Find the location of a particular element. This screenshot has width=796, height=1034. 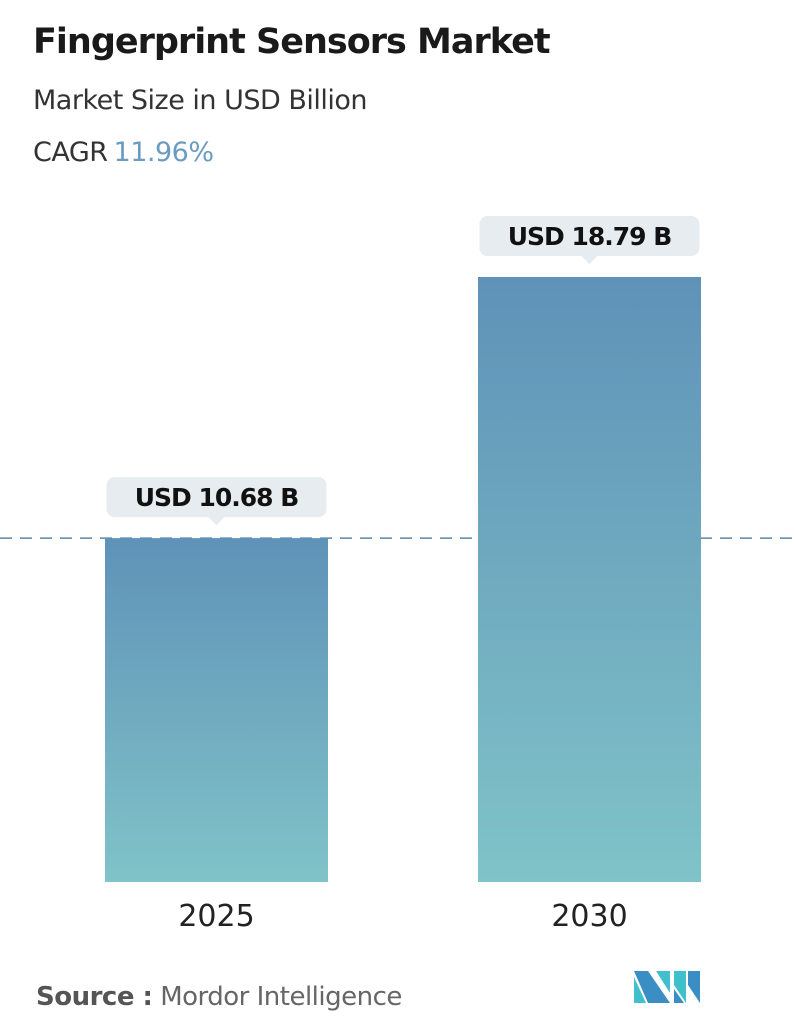

x-tick-label: 2025 is located at coordinates (216, 916).